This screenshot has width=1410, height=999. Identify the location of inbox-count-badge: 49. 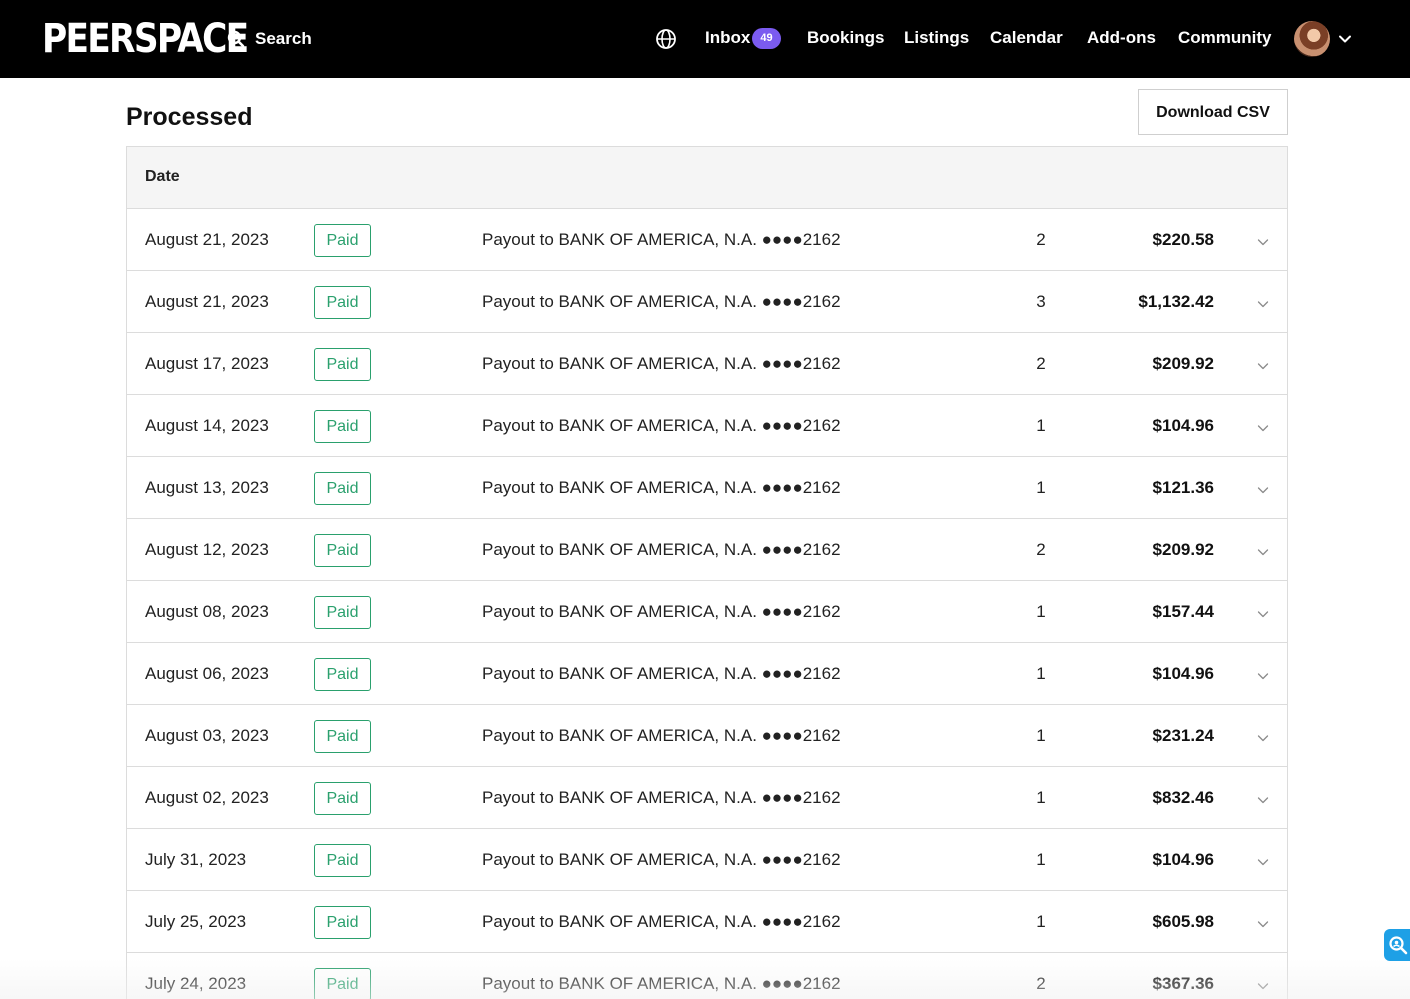
(766, 38).